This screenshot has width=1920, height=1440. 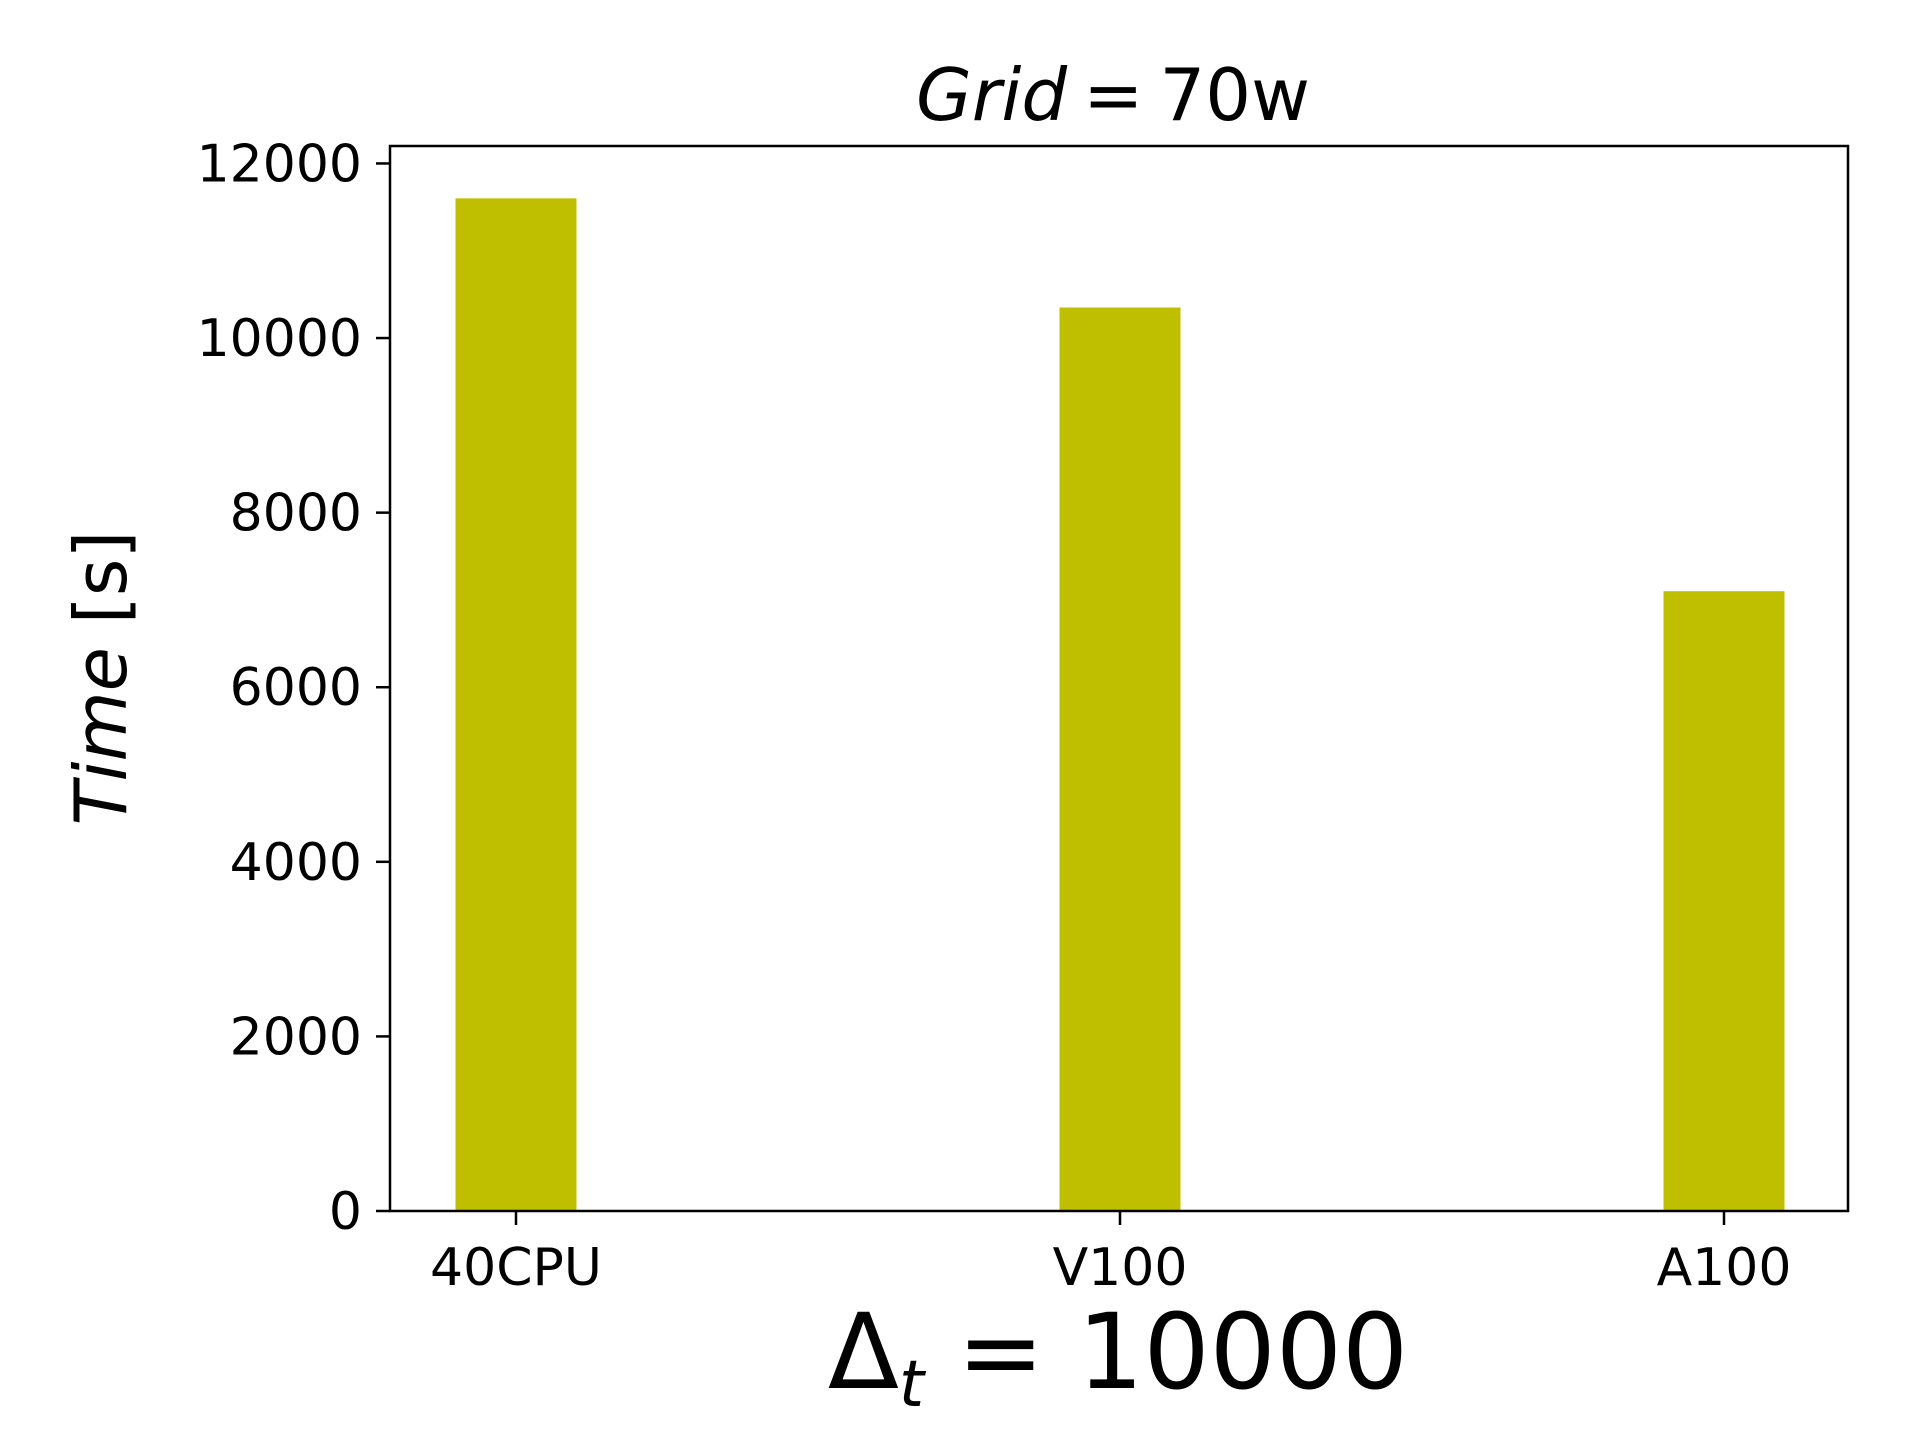 I want to click on title-equals: =, so click(x=1113, y=95).